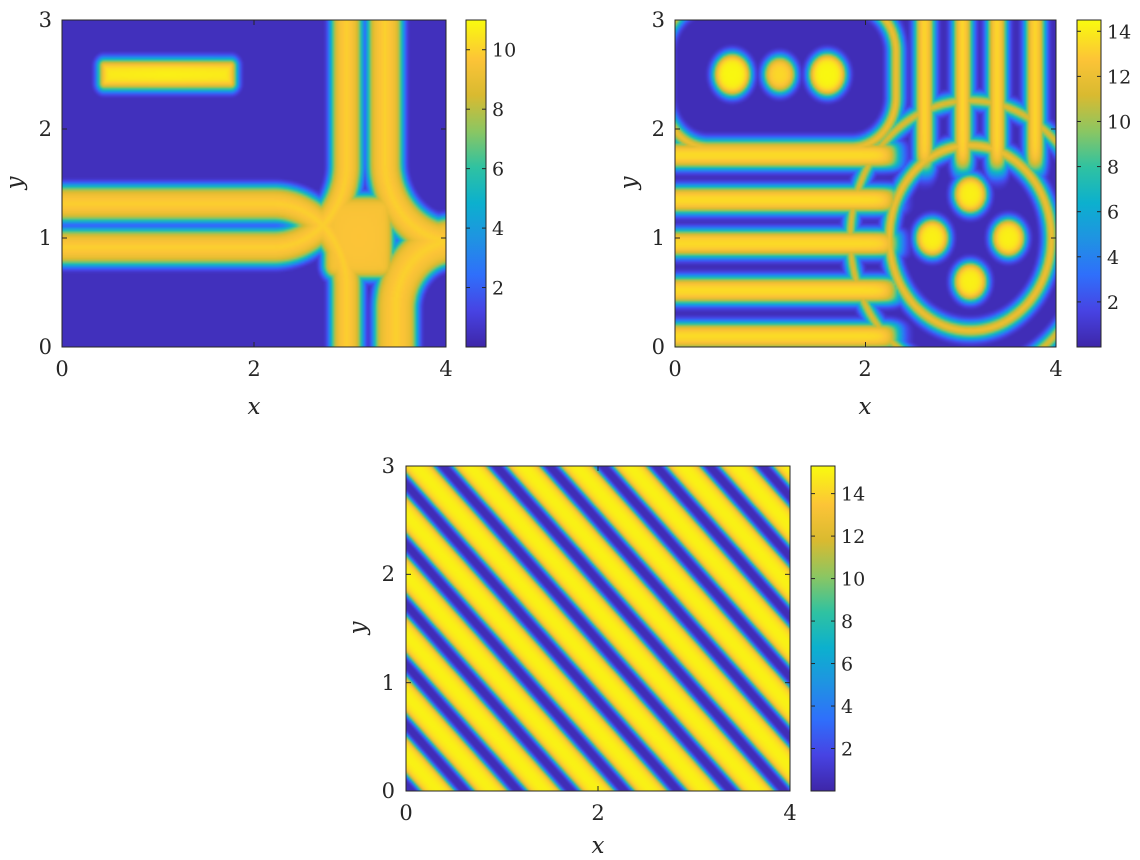 This screenshot has height=860, width=1140. Describe the element at coordinates (491, 170) in the screenshot. I see `colorbar-ticks-top-left: 2 4 6 8 10` at that location.